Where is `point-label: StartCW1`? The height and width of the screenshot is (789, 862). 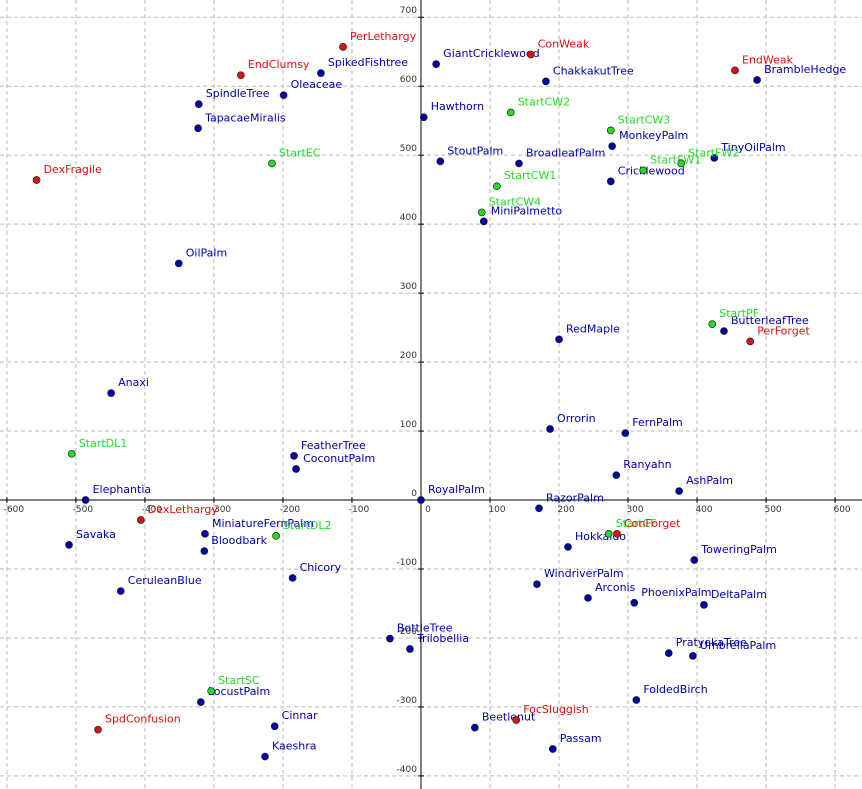
point-label: StartCW1 is located at coordinates (530, 175).